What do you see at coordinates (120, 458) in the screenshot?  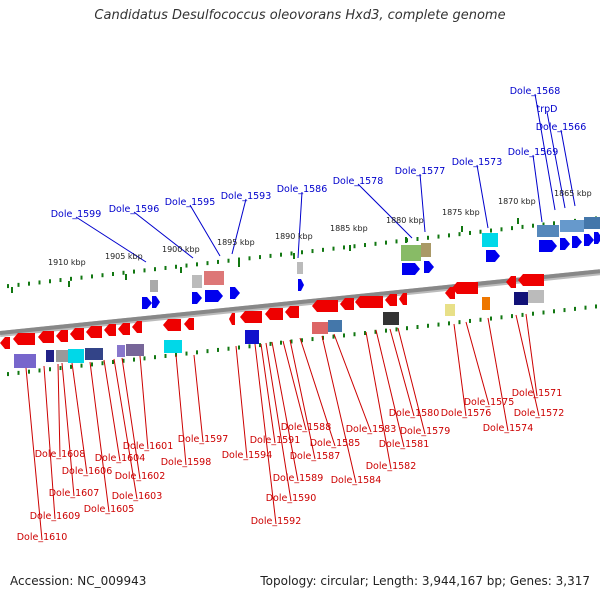 I see `gene-label: Dole_1604` at bounding box center [120, 458].